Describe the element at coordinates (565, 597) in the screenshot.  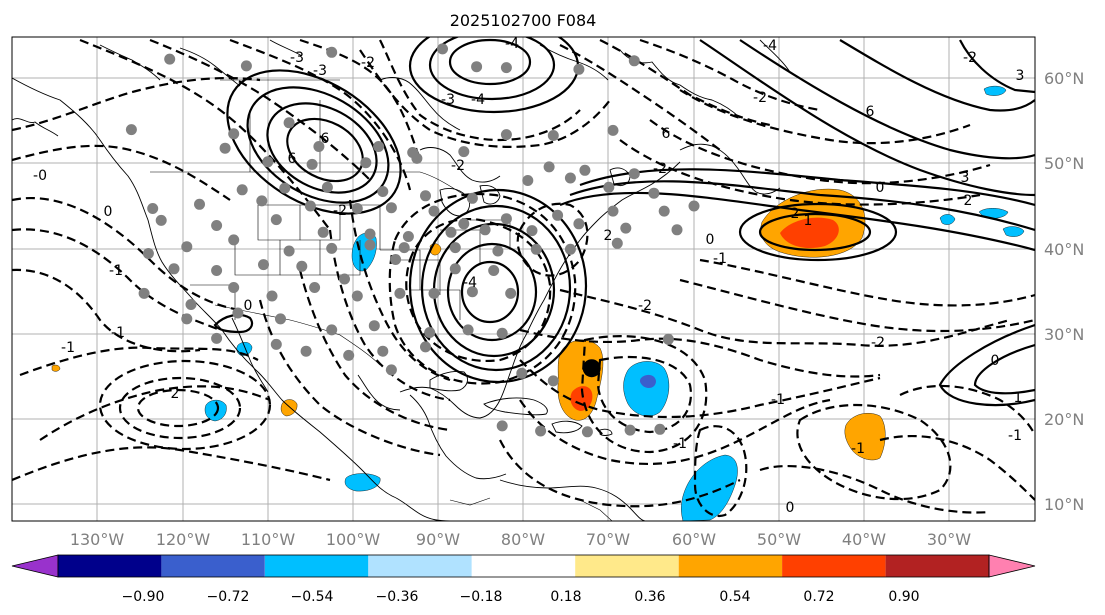
I see `colorbar-tick-label: 0.18` at that location.